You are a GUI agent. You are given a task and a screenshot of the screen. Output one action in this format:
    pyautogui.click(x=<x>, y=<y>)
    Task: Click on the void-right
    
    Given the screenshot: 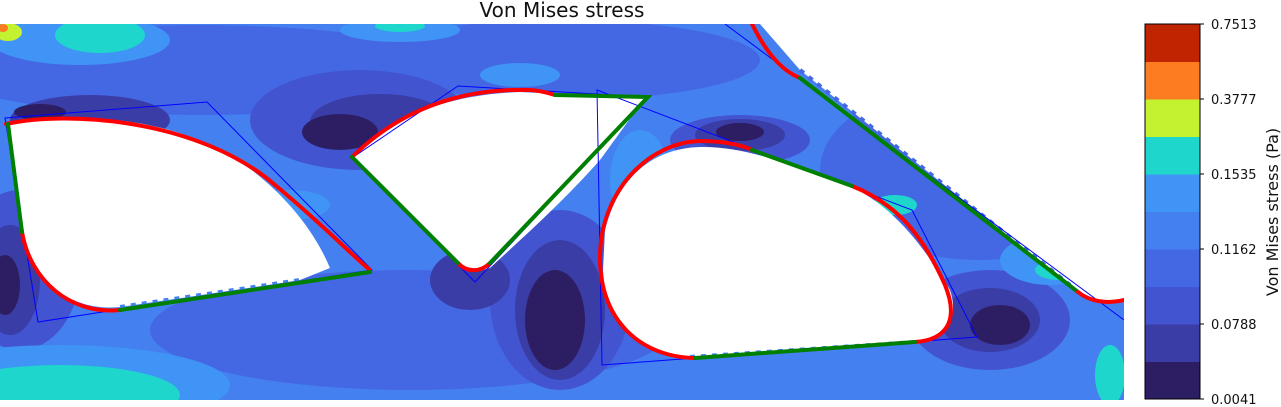 What is the action you would take?
    pyautogui.click(x=778, y=251)
    